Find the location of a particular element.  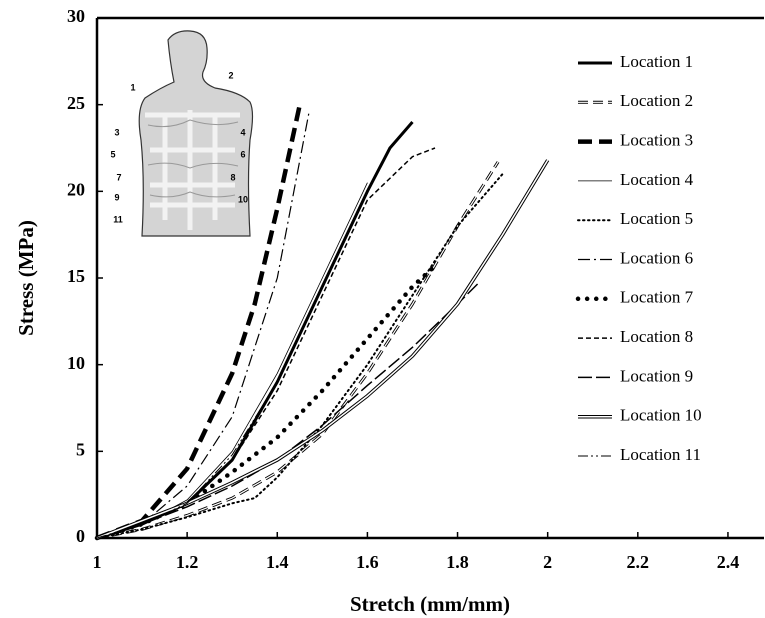

inset-label: 8 is located at coordinates (232, 177).